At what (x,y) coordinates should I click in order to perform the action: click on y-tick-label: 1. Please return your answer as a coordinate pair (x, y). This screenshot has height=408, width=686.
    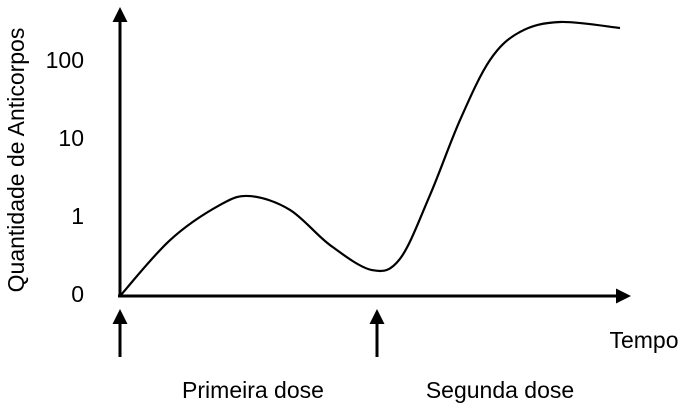
    Looking at the image, I should click on (77, 216).